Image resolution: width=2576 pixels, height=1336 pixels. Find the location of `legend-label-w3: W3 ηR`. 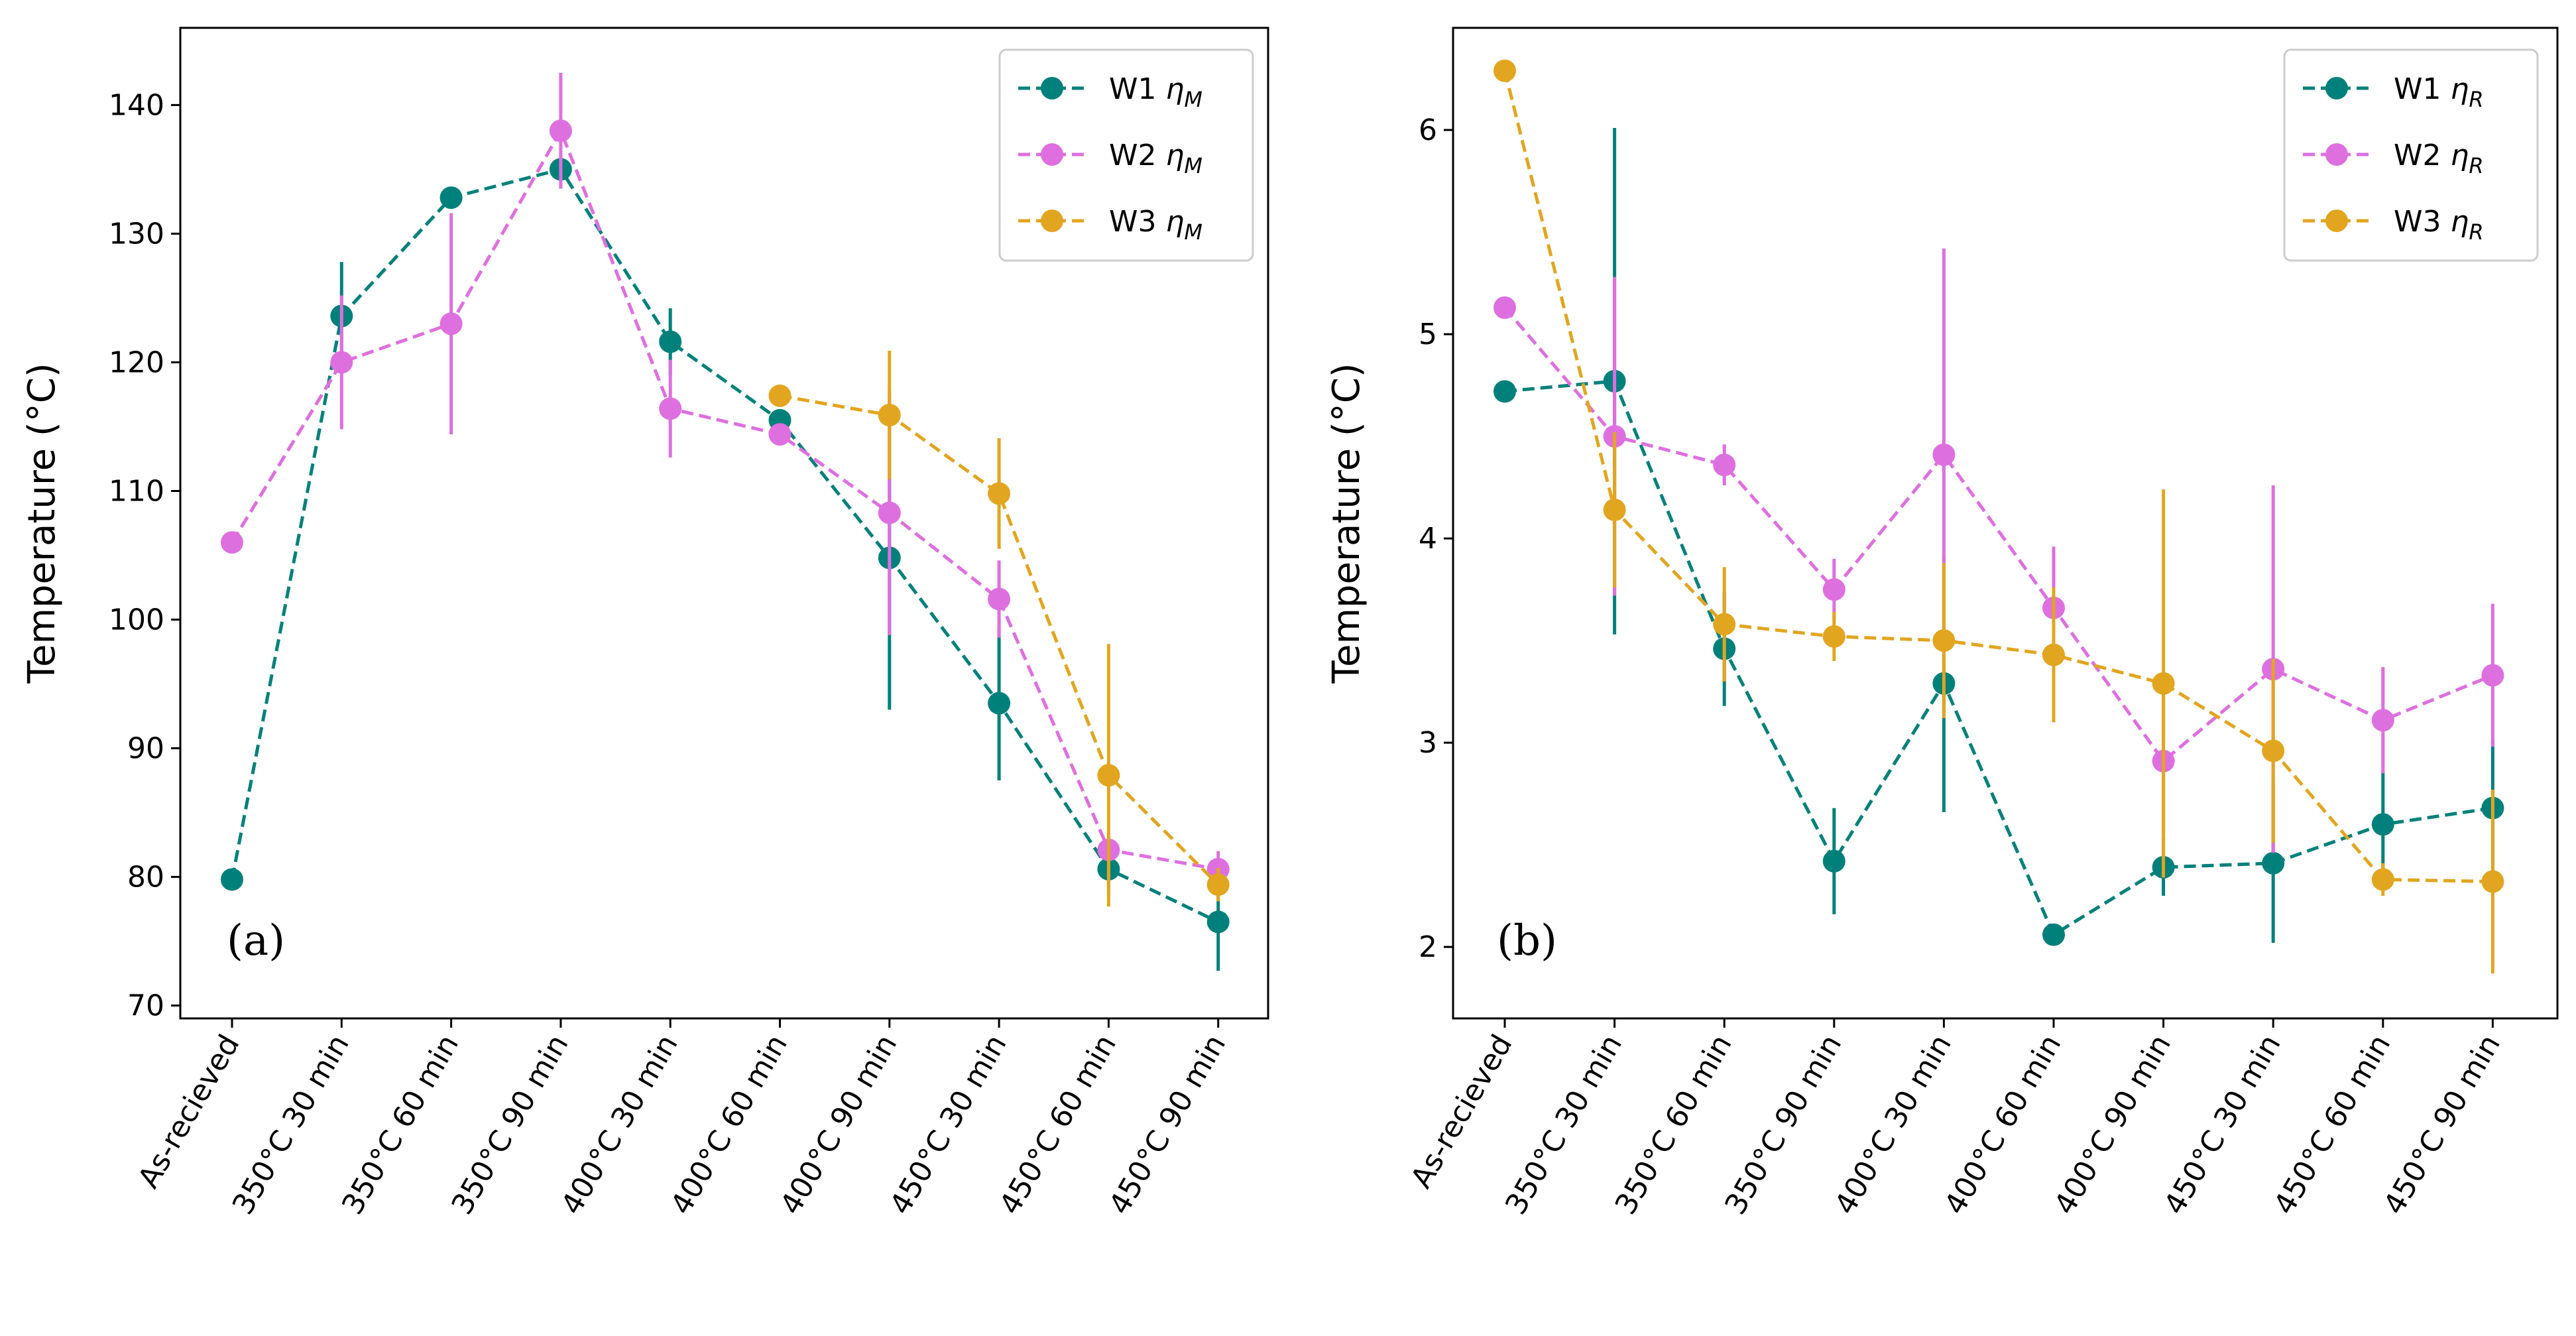

legend-label-w3: W3 ηR is located at coordinates (2439, 225).